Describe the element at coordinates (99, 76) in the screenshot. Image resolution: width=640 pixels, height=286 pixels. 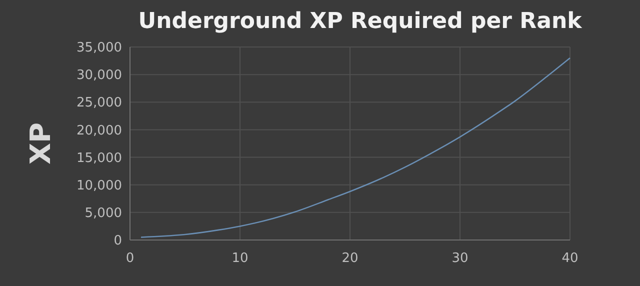
I see `y-tick-label: 30,000` at that location.